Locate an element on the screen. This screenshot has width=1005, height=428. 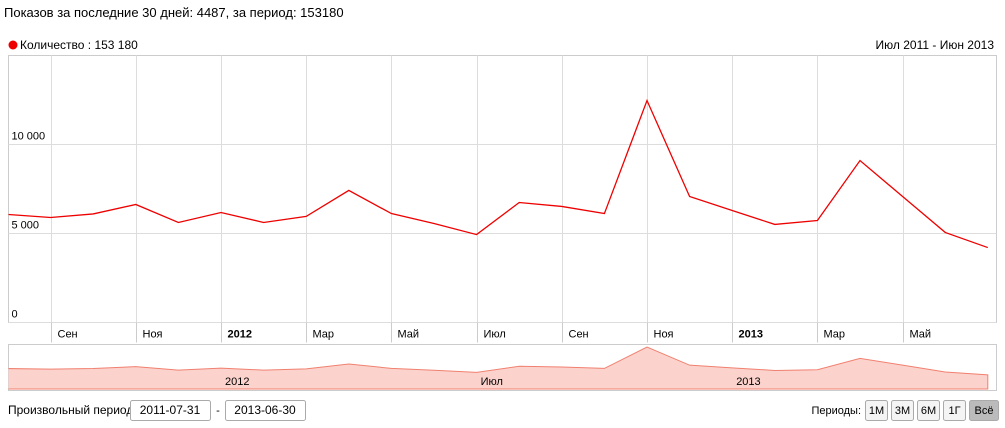
y-tick-label: 10 000 is located at coordinates (29, 137).